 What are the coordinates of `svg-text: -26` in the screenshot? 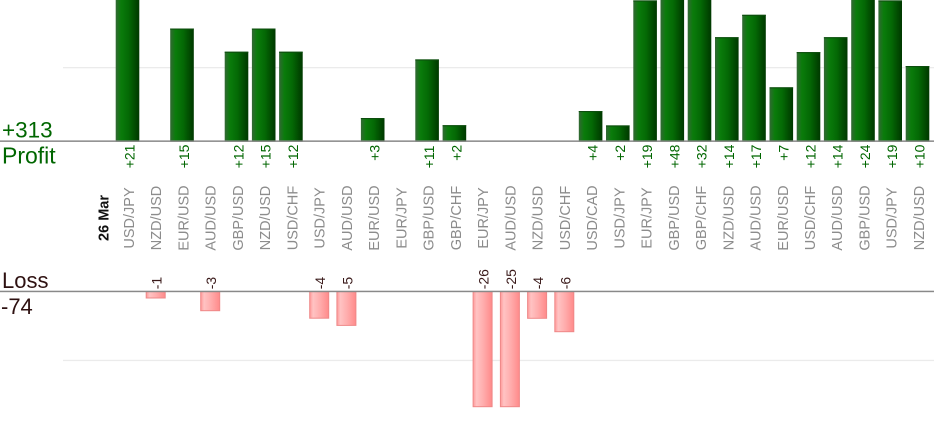 It's located at (484, 279).